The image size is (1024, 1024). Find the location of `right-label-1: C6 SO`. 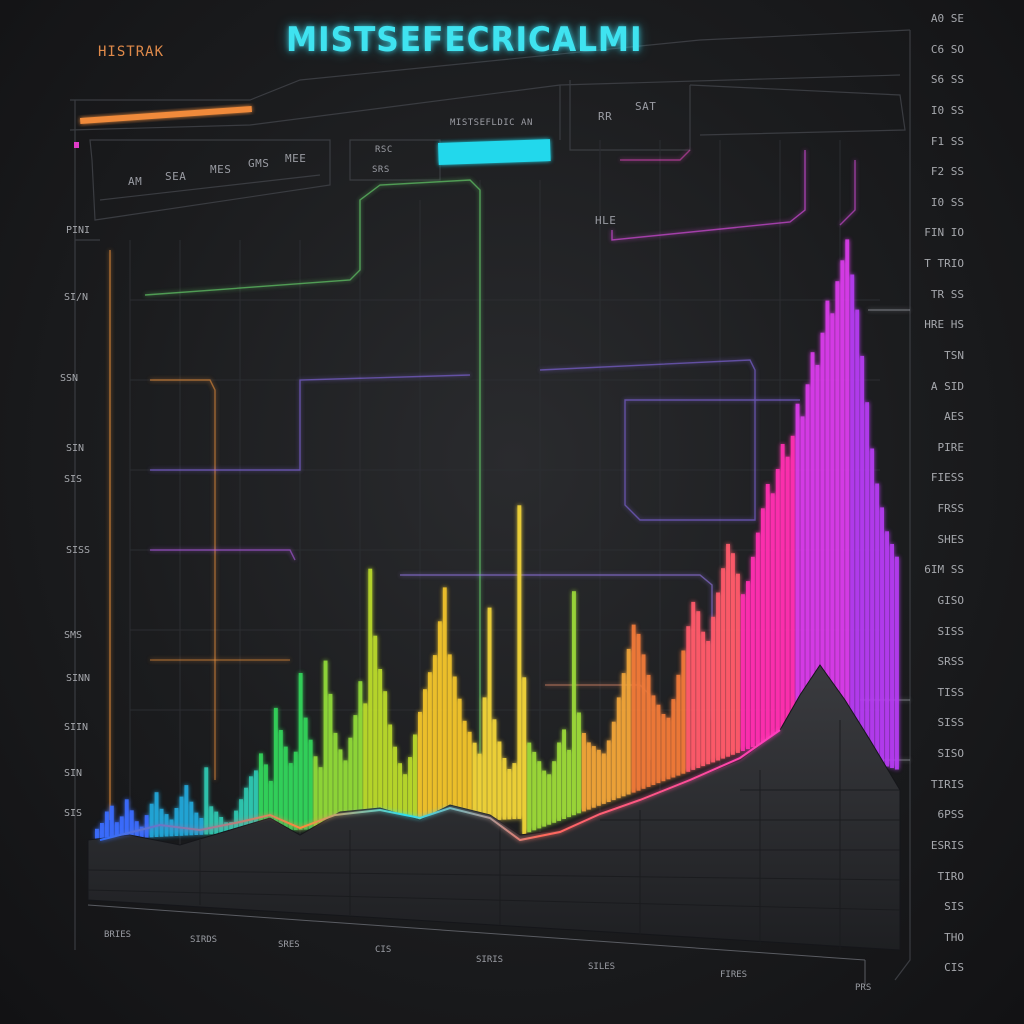

right-label-1: C6 SO is located at coordinates (947, 49).